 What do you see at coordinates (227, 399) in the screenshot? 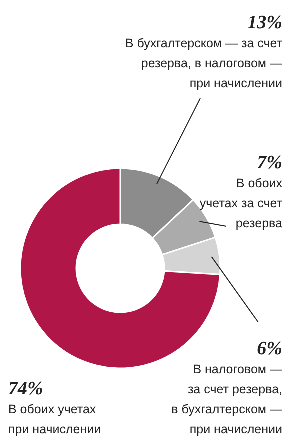
I see `slice-label: В налоговом — за счет резерва, в бухгалтерском — при начислении` at bounding box center [227, 399].